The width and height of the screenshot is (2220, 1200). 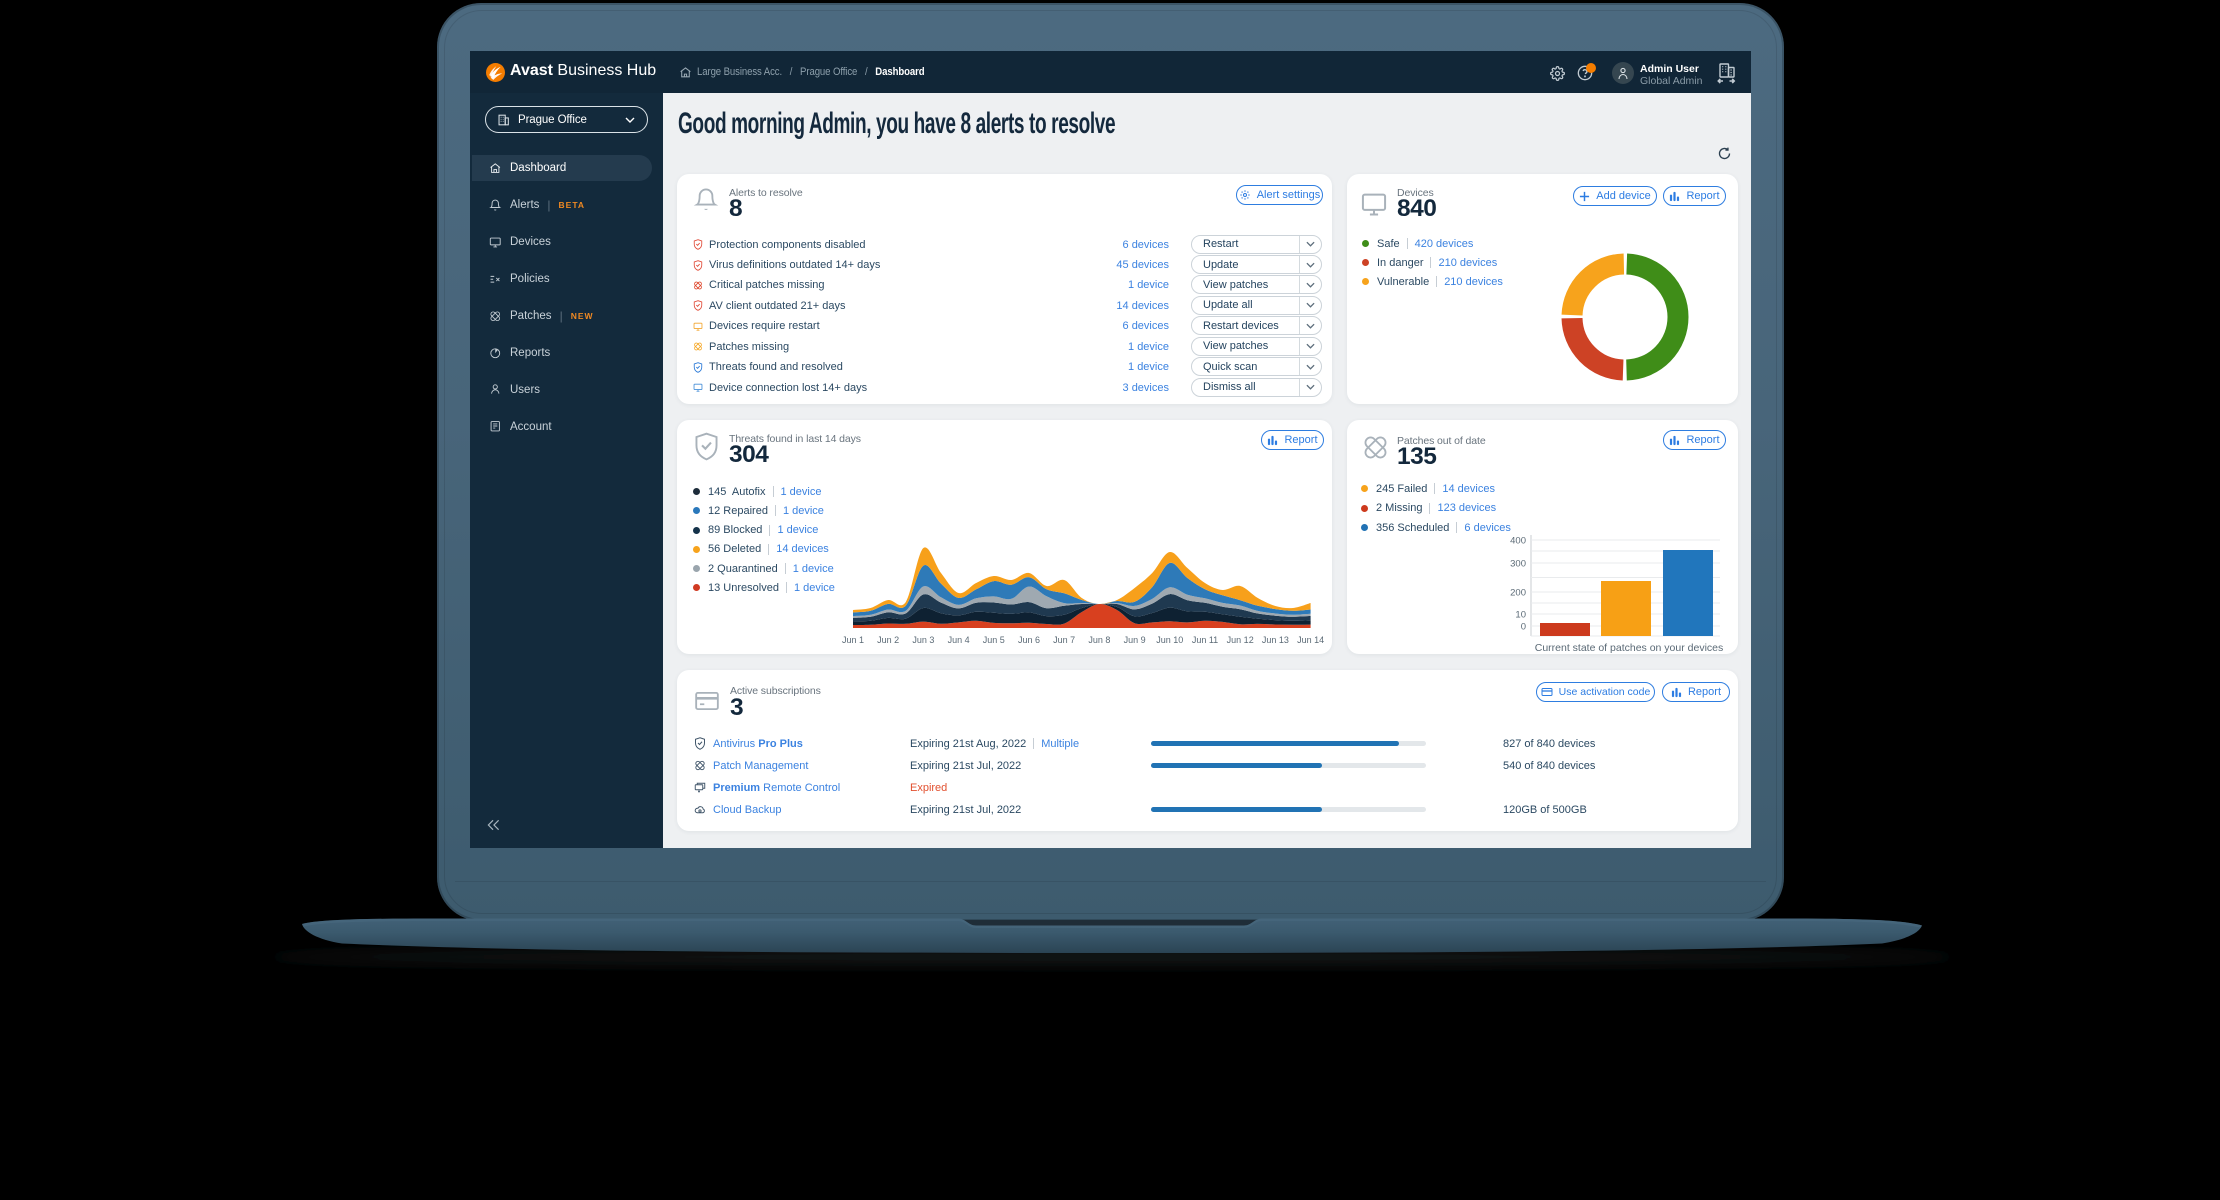 I want to click on svg-text: 300, so click(x=1518, y=564).